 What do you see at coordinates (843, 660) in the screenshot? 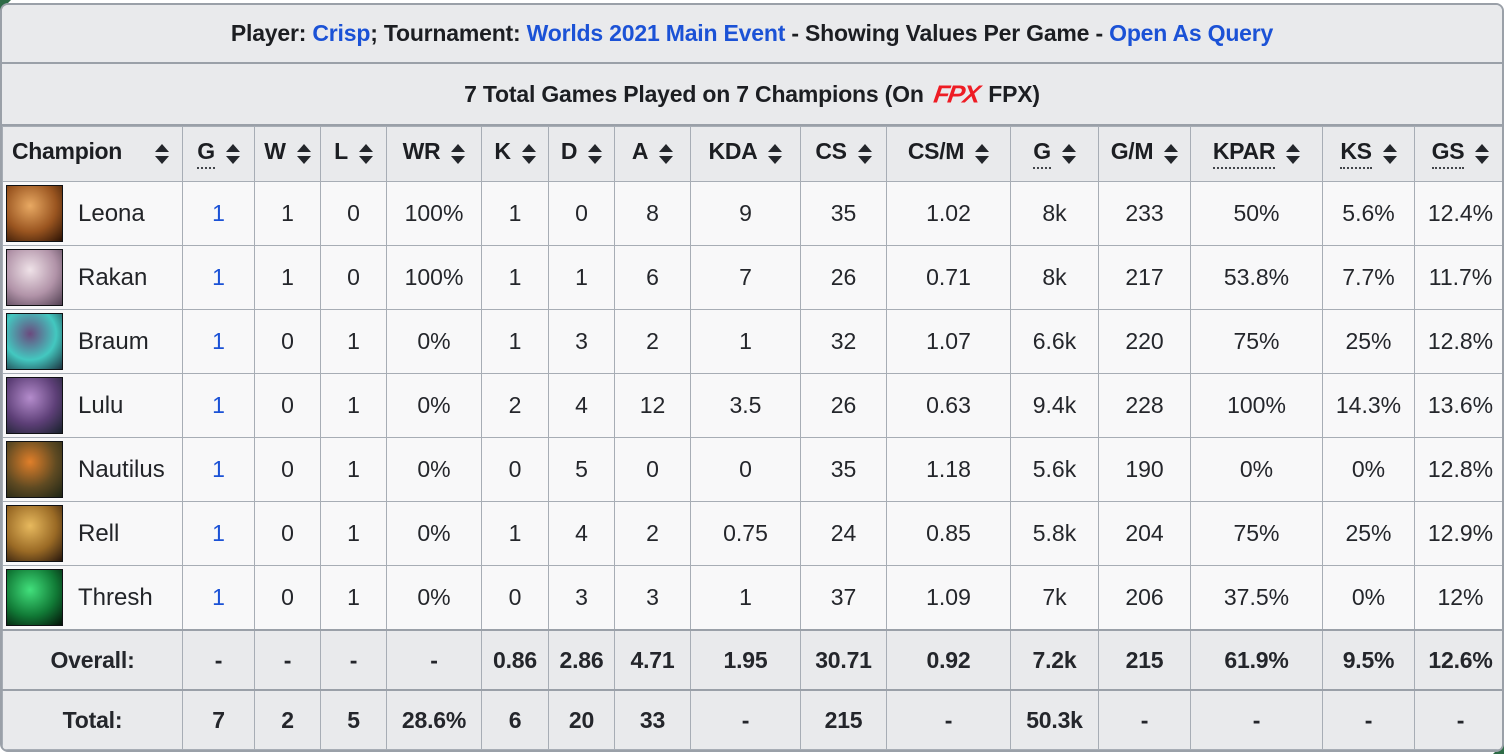
I see `stat-cell: 30.71` at bounding box center [843, 660].